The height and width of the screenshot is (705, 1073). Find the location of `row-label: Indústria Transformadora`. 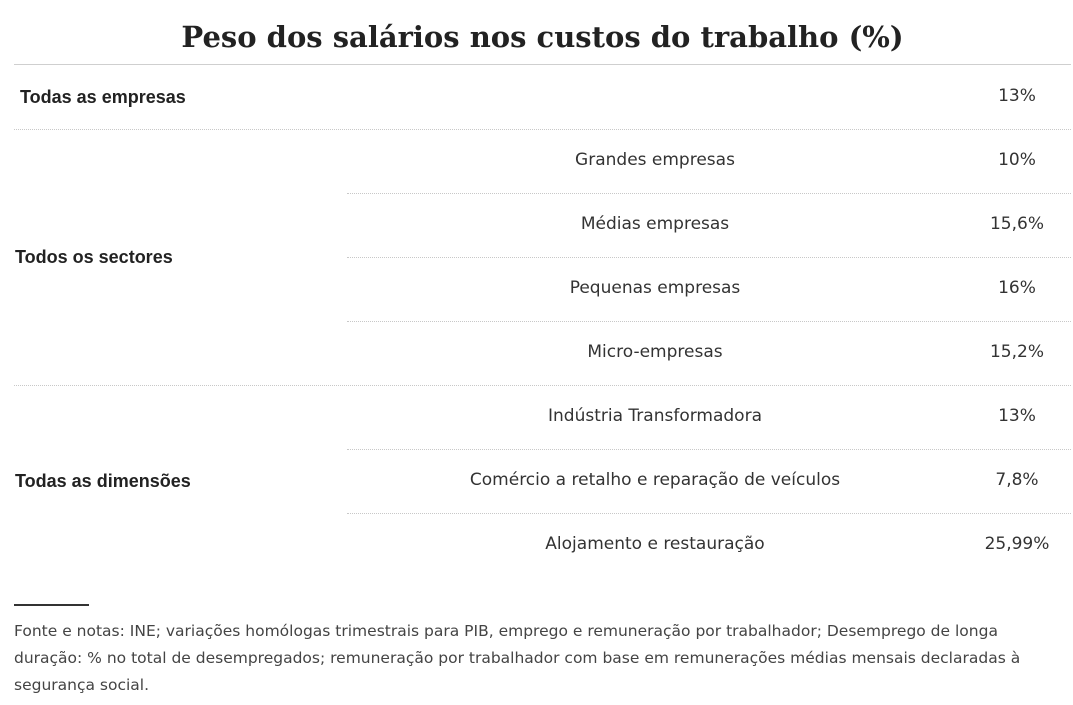

row-label: Indústria Transformadora is located at coordinates (655, 416).